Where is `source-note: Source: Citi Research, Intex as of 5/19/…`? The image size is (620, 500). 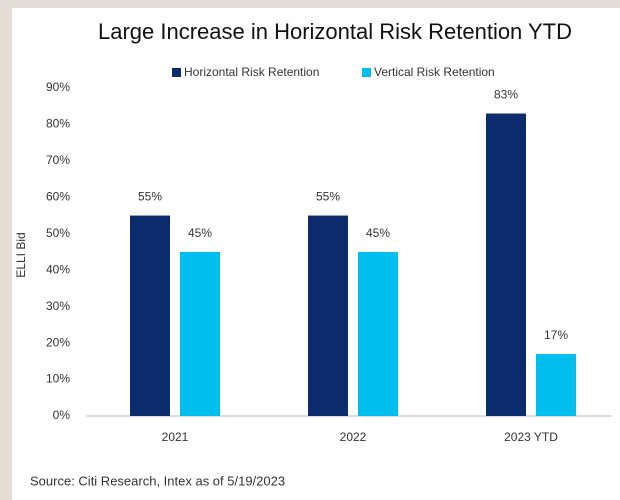
source-note: Source: Citi Research, Intex as of 5/19/… is located at coordinates (157, 480).